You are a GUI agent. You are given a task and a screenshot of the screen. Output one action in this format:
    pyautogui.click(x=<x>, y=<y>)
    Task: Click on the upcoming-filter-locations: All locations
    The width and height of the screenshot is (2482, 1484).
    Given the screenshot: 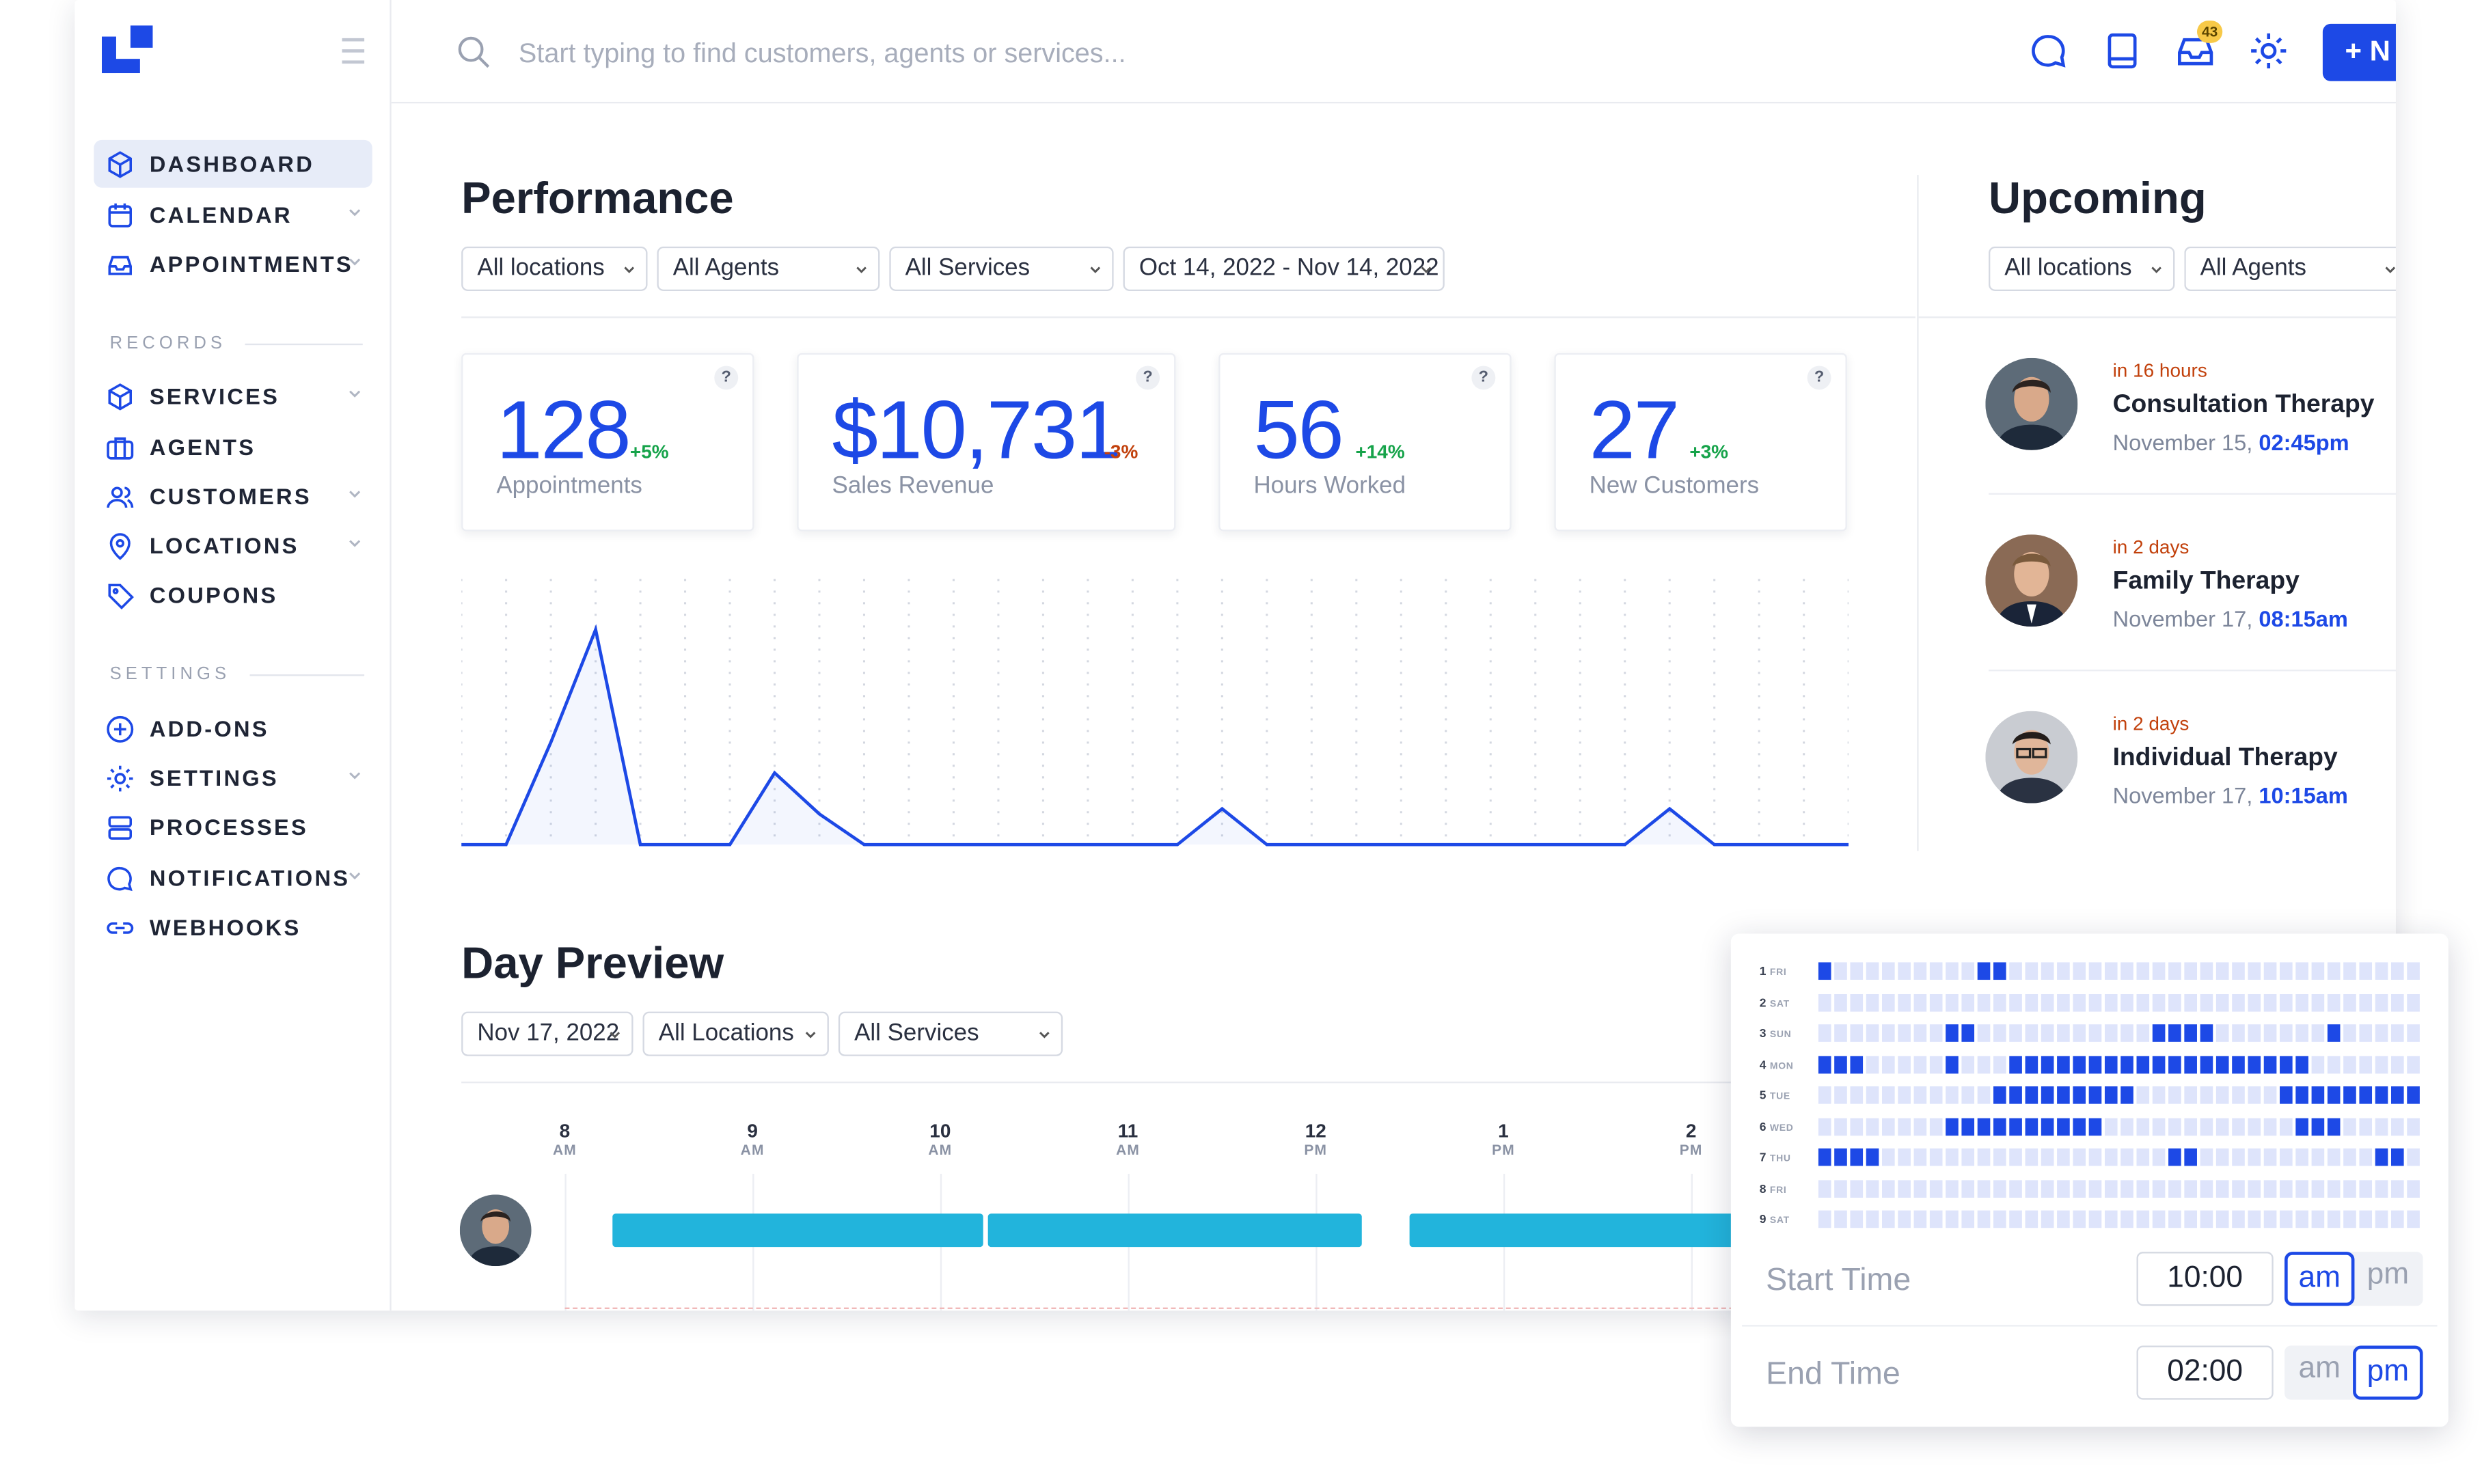 What is the action you would take?
    pyautogui.click(x=2082, y=269)
    